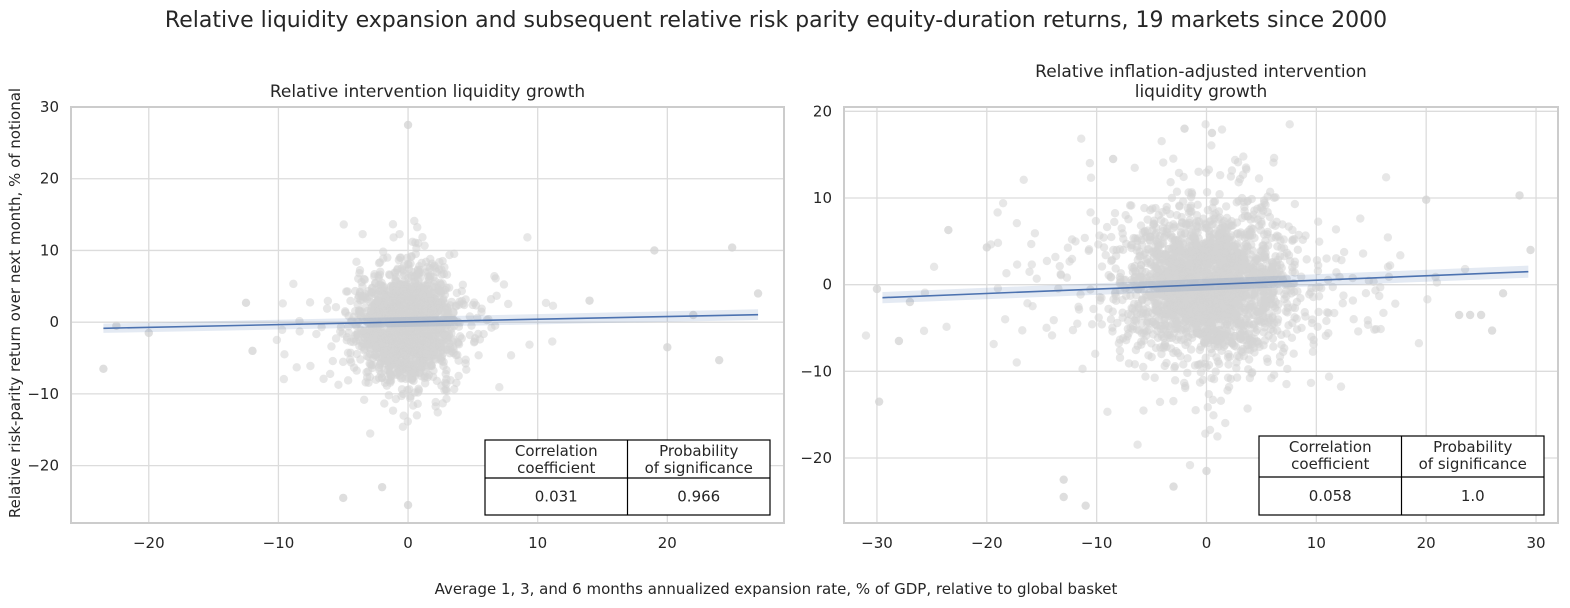 This screenshot has width=1570, height=608. Describe the element at coordinates (49, 107) in the screenshot. I see `y-tick-label: 30` at that location.